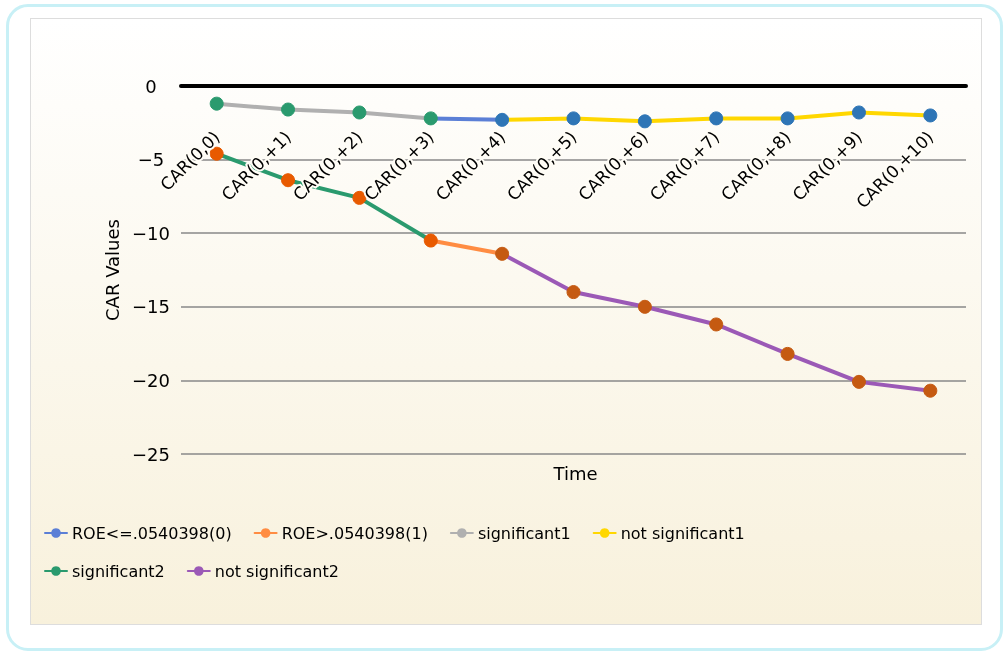 Image resolution: width=1007 pixels, height=653 pixels. I want to click on y-tick-label: 0, so click(151, 86).